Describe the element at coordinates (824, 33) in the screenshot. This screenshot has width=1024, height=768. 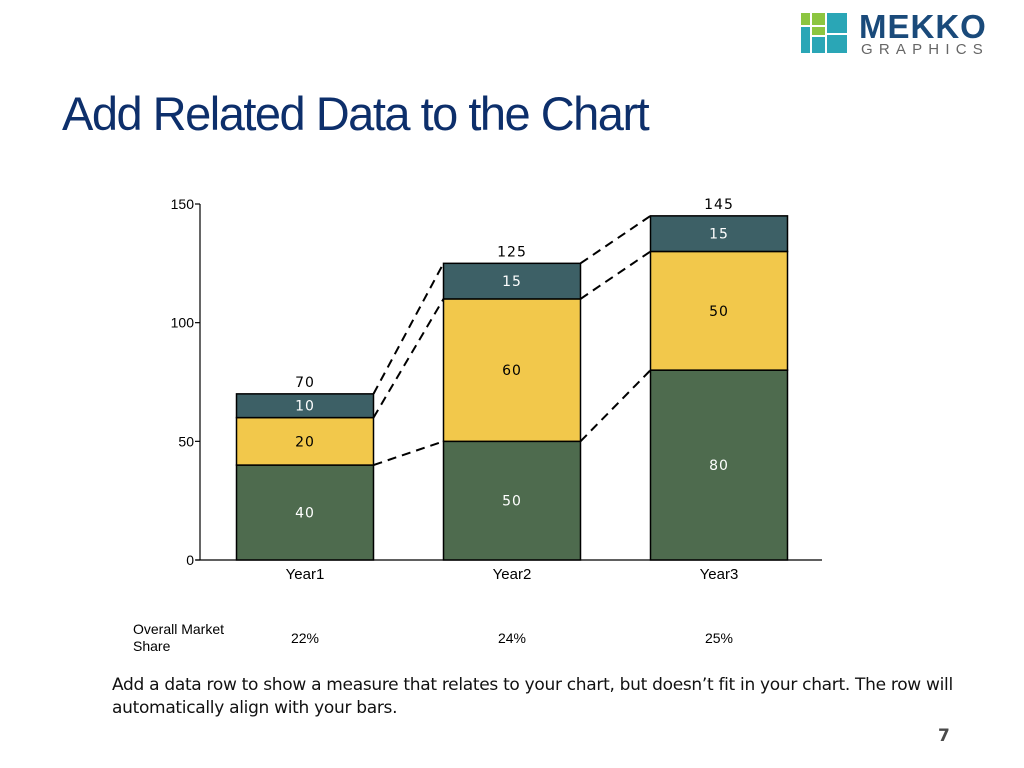
I see `logo-mark-icon` at that location.